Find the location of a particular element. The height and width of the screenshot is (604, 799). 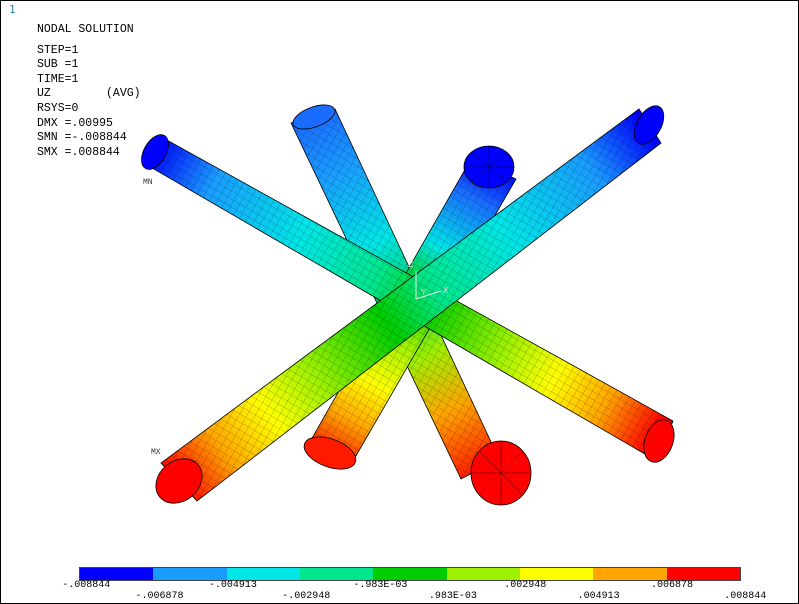

legend-label-top-4: .006878 is located at coordinates (671, 585).